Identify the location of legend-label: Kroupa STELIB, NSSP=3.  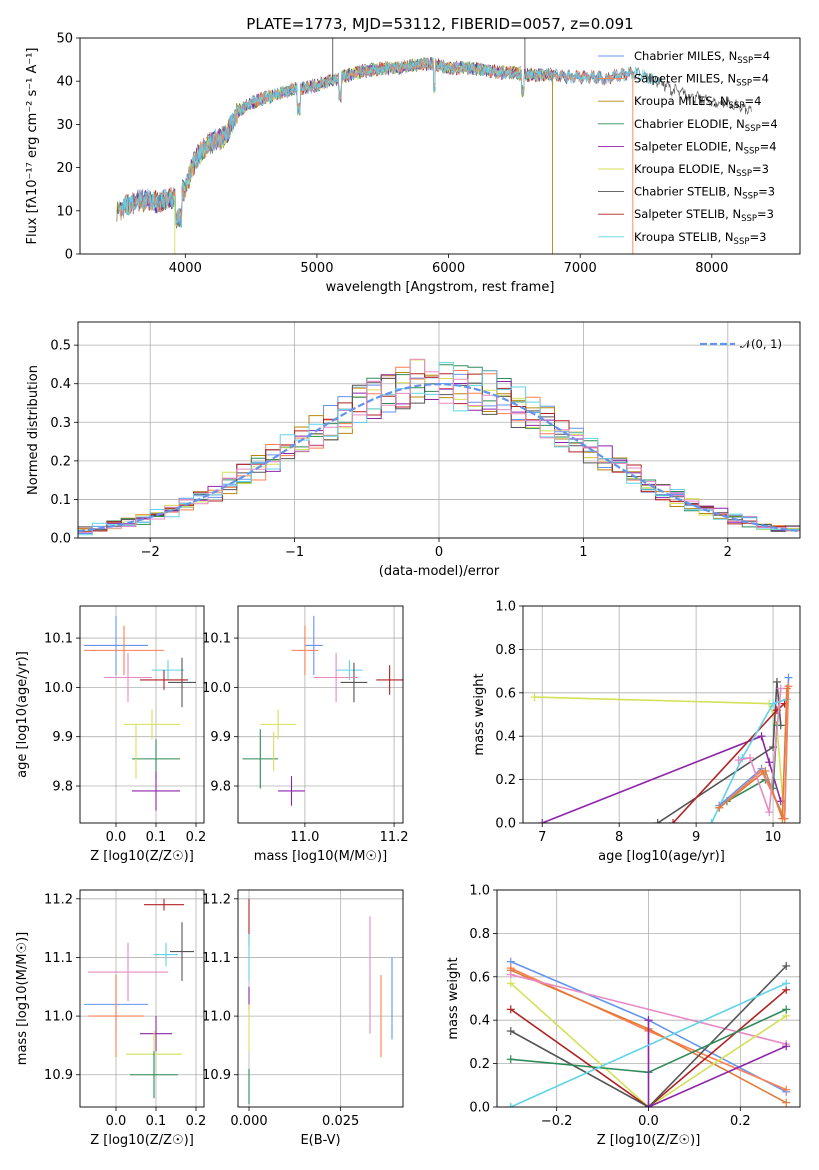
(700, 238).